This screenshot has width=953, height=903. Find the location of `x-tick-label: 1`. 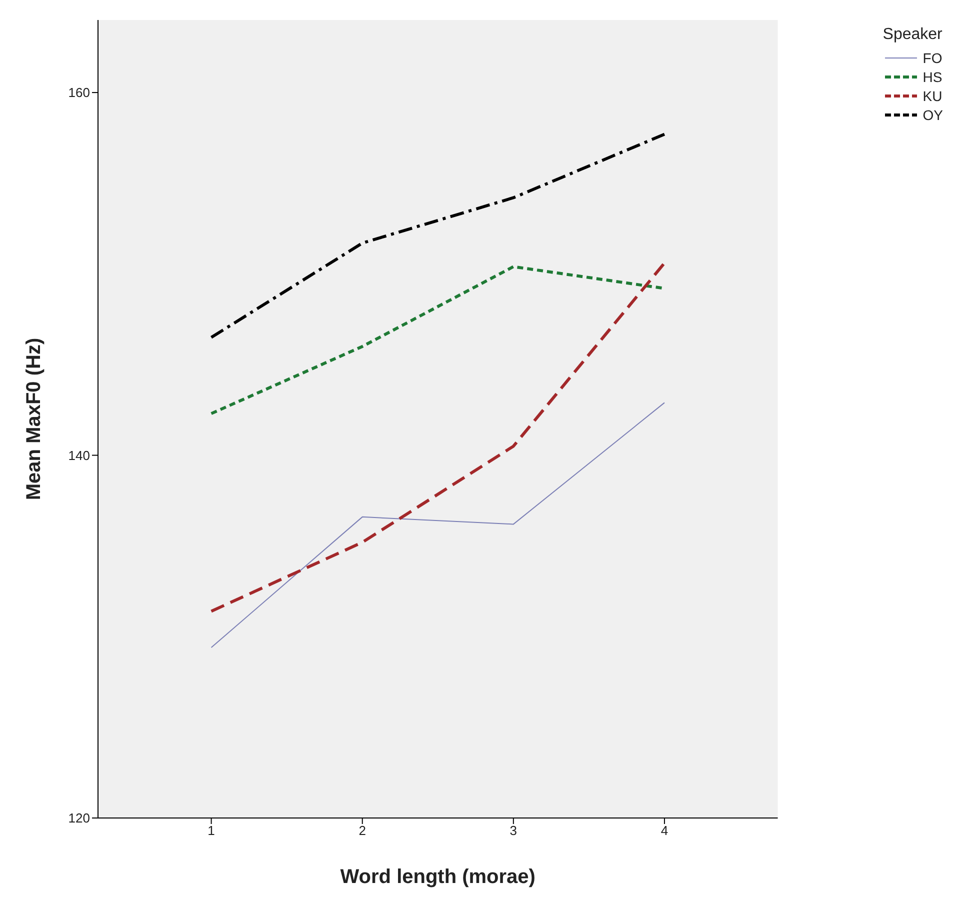

x-tick-label: 1 is located at coordinates (211, 830).